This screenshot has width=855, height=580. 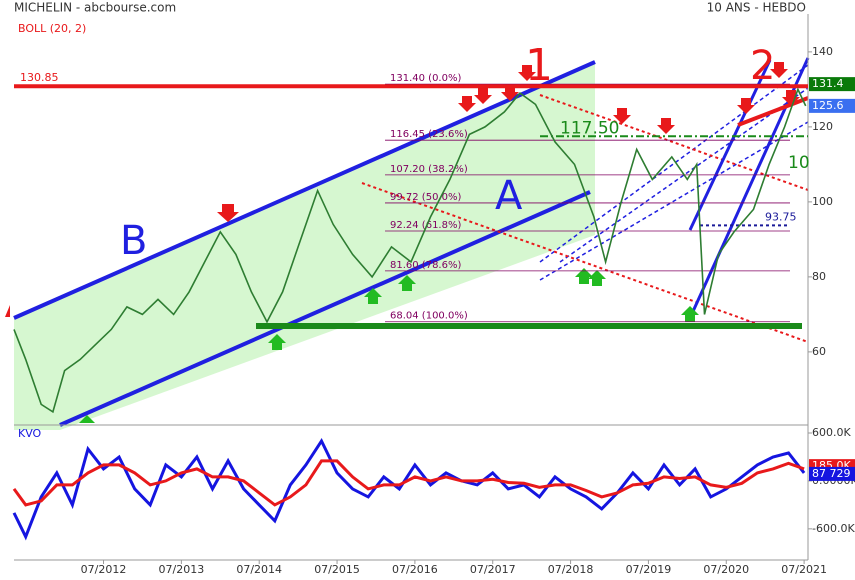 I want to click on chart-mark: 10, so click(x=799, y=163).